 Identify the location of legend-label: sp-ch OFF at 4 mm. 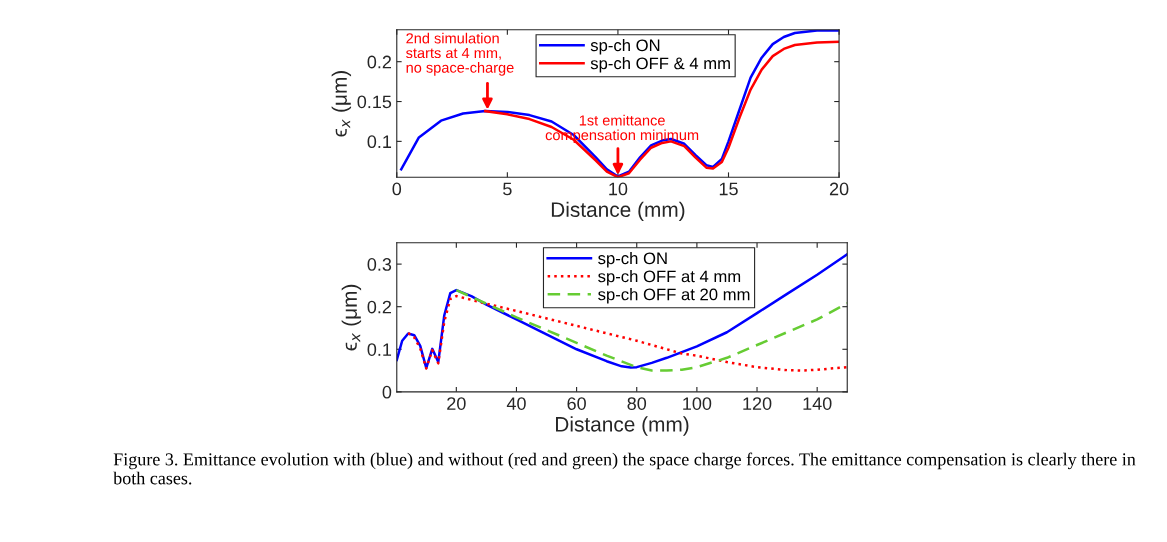
(669, 278).